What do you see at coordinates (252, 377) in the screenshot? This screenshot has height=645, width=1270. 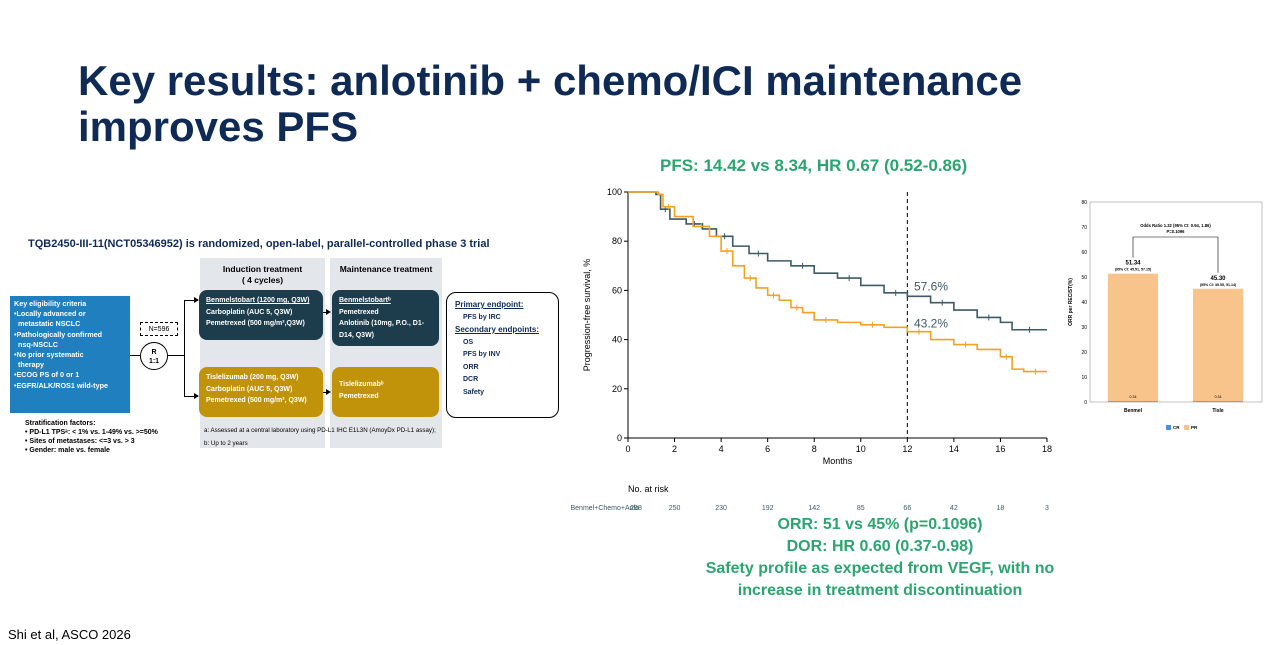 I see `drug-line: Tislelizumab (200 mg, Q3W)` at bounding box center [252, 377].